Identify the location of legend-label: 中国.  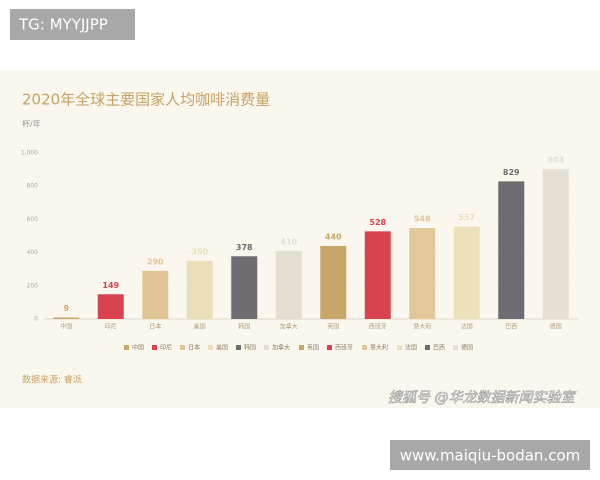
(138, 348).